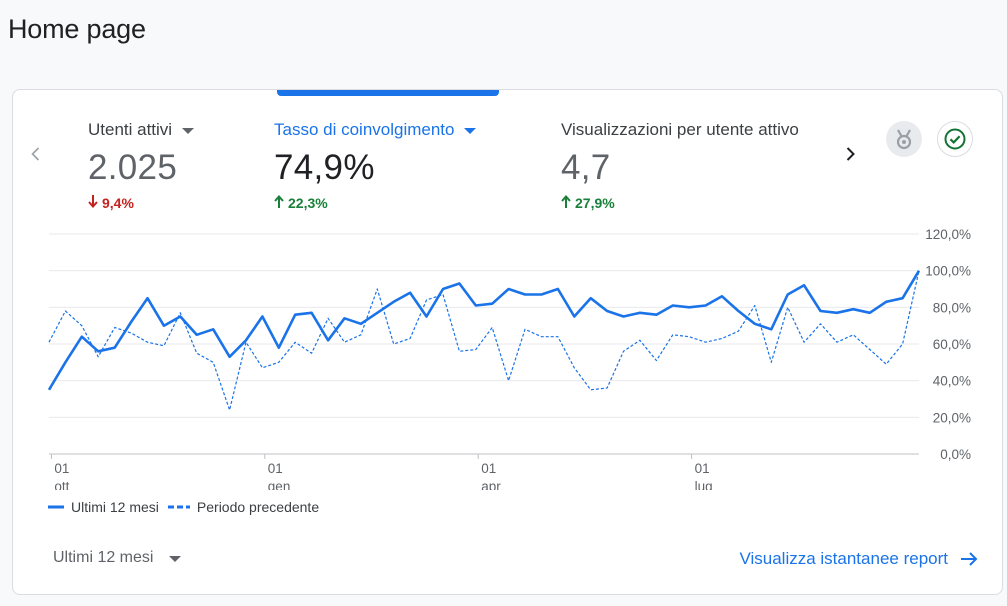 The image size is (1007, 606). What do you see at coordinates (133, 167) in the screenshot?
I see `metric-value: 2.025` at bounding box center [133, 167].